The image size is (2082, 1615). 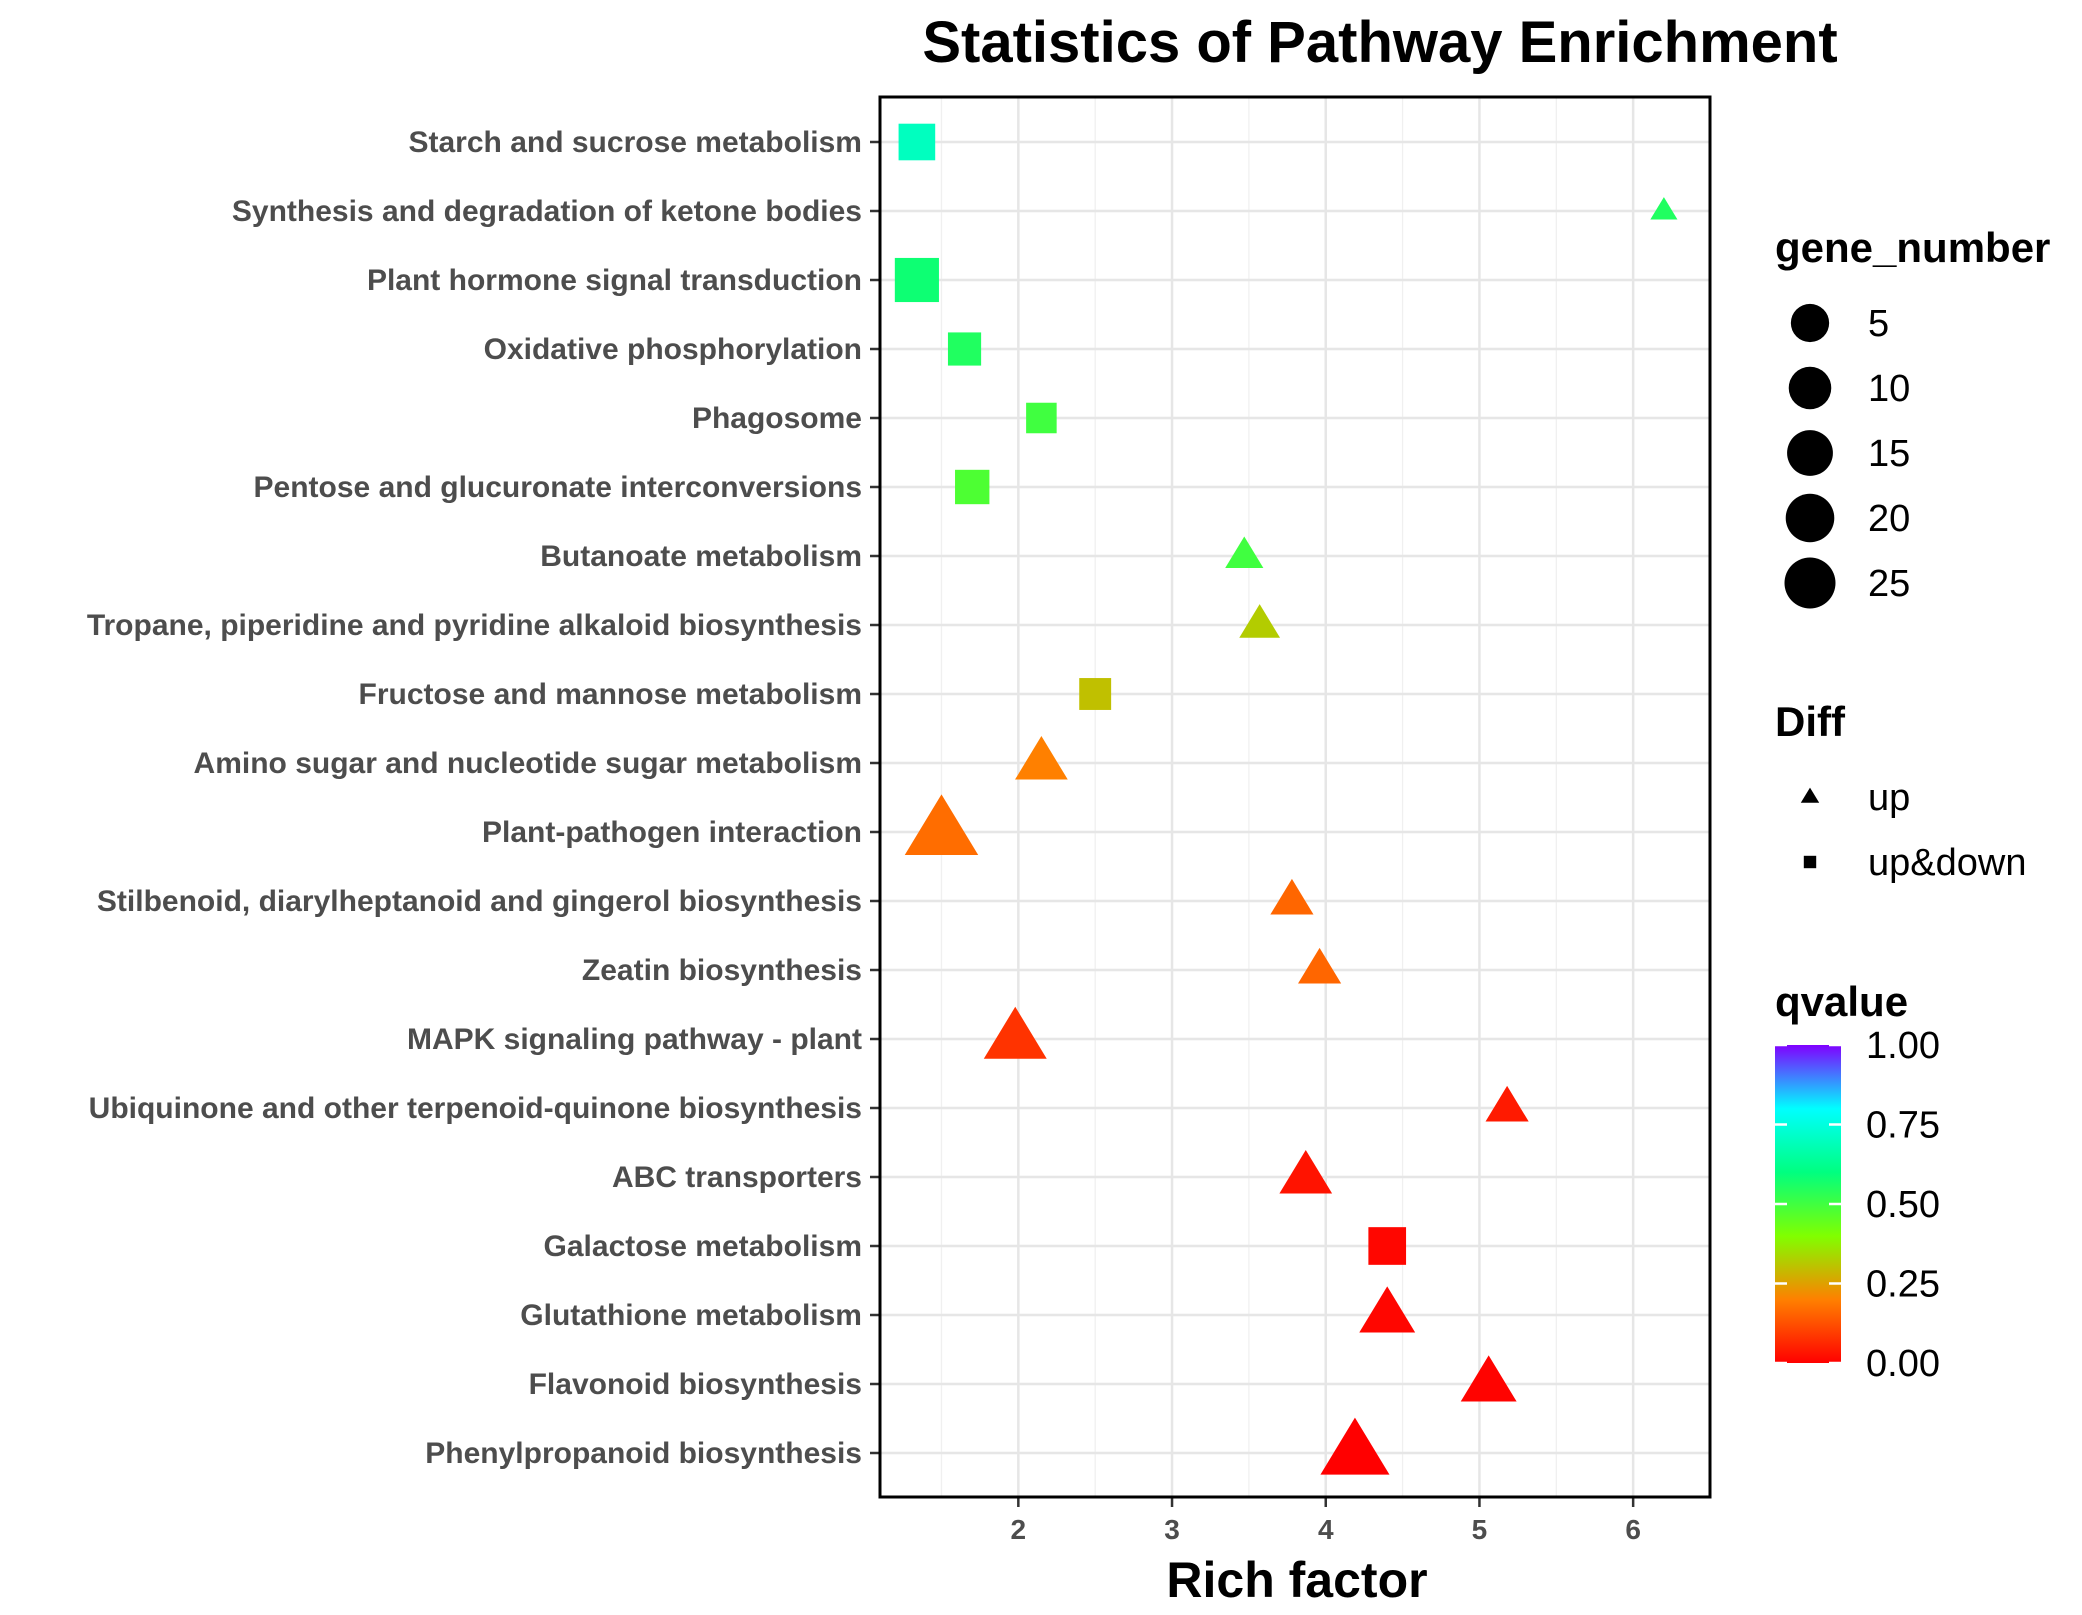 I want to click on y-tick-label: Pentose and glucuronate interconversions, so click(x=558, y=487).